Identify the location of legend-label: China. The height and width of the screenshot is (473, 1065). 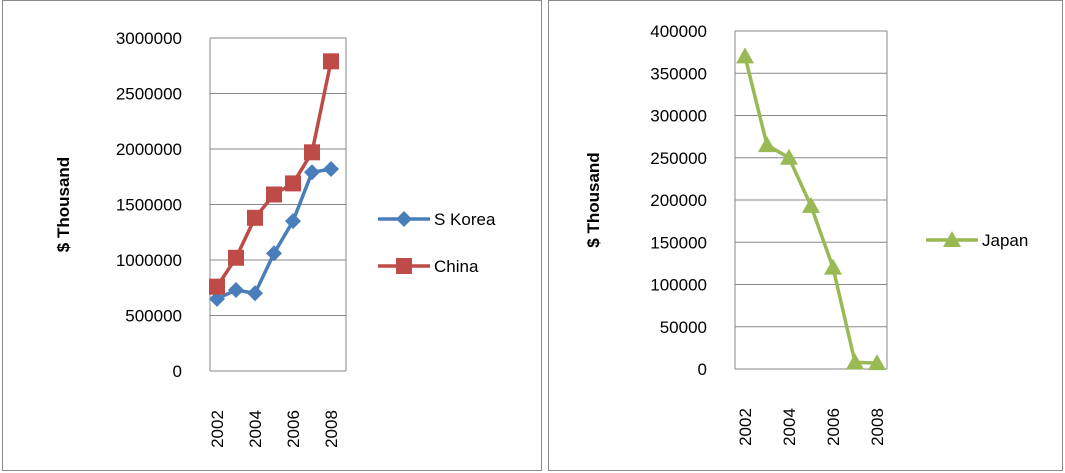
(456, 266).